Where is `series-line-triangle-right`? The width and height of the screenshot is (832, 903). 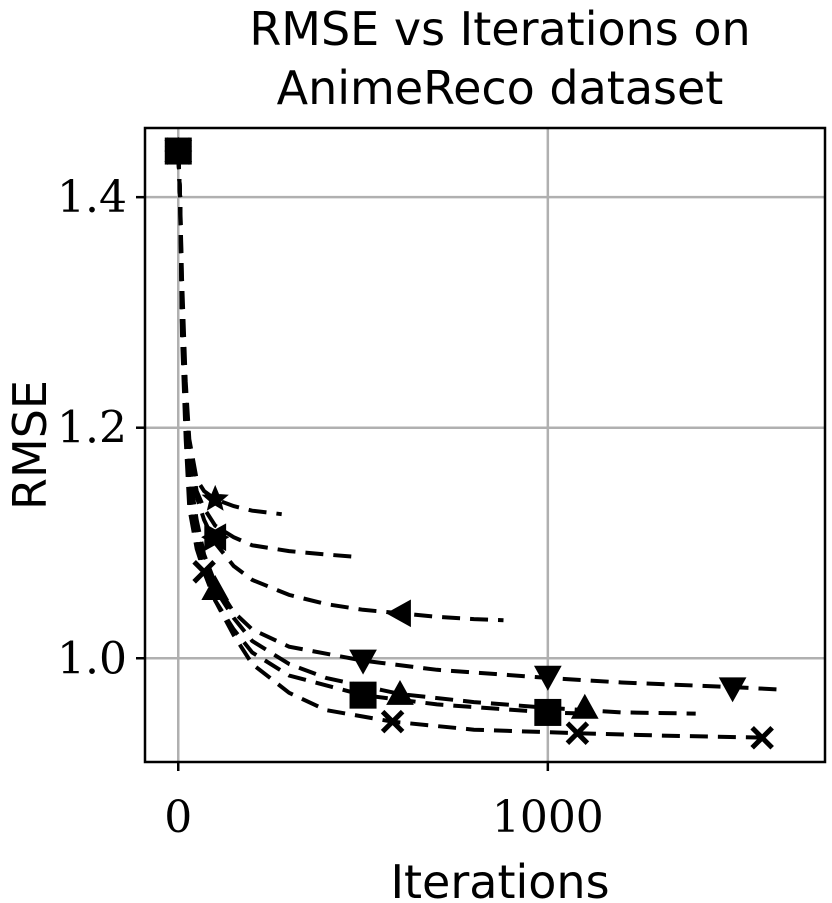
series-line-triangle-right is located at coordinates (266, 355).